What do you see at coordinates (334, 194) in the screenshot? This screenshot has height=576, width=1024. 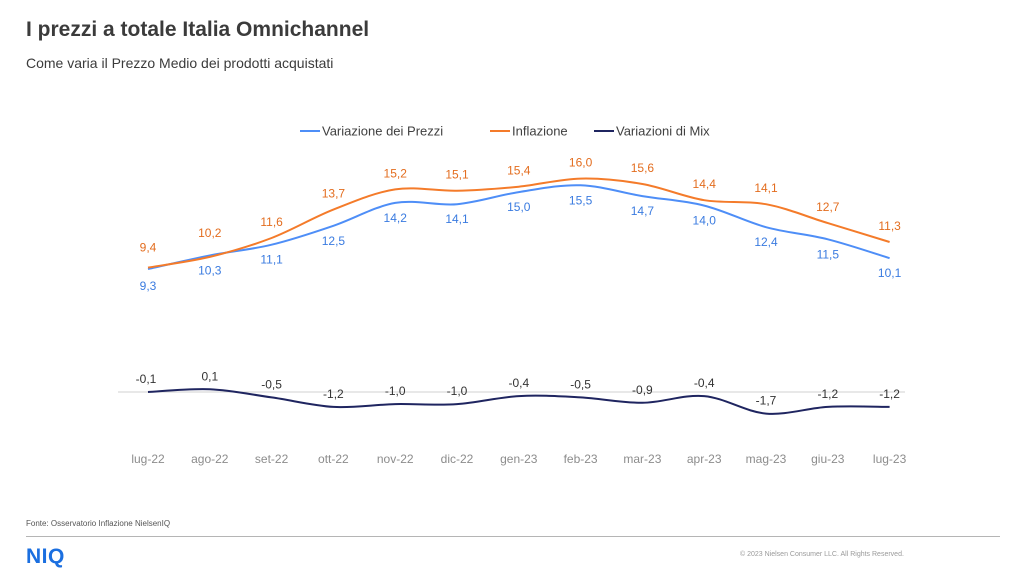 I see `series-inflazione-data-label: 13,7` at bounding box center [334, 194].